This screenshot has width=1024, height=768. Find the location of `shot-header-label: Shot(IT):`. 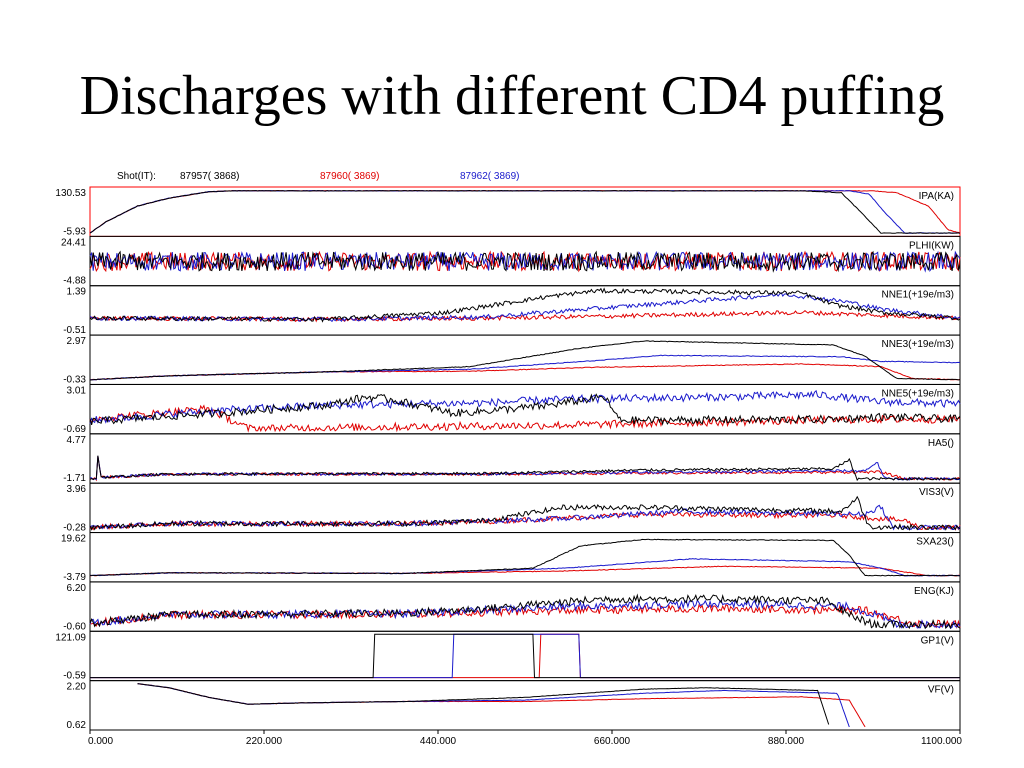

shot-header-label: Shot(IT): is located at coordinates (136, 176).